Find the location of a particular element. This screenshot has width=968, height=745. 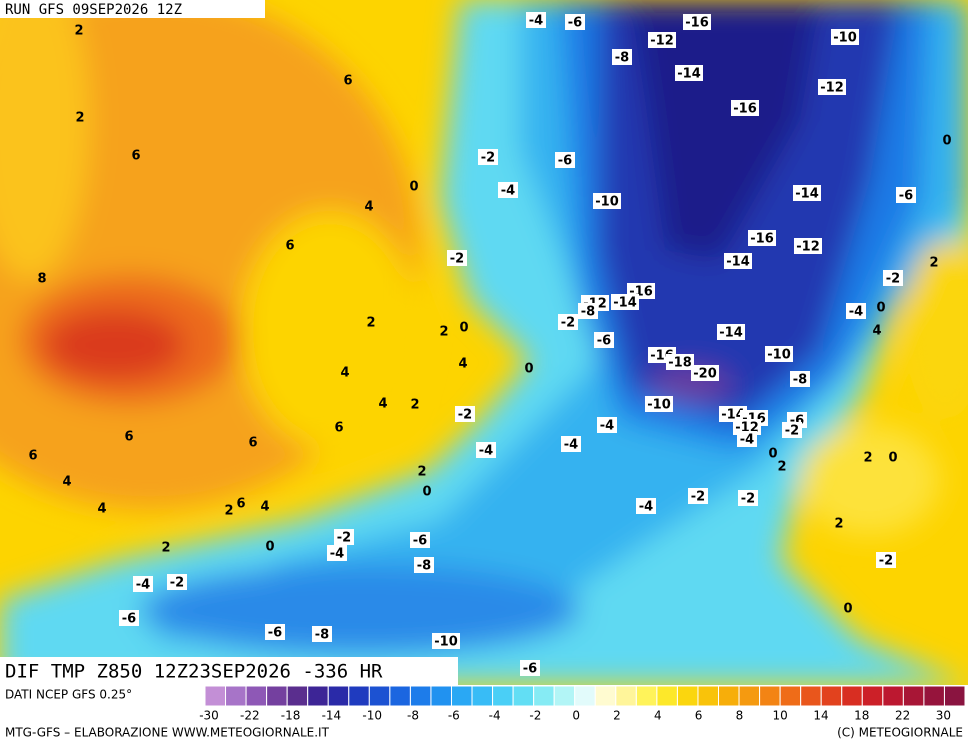

colorbar-label: 6 is located at coordinates (699, 716).